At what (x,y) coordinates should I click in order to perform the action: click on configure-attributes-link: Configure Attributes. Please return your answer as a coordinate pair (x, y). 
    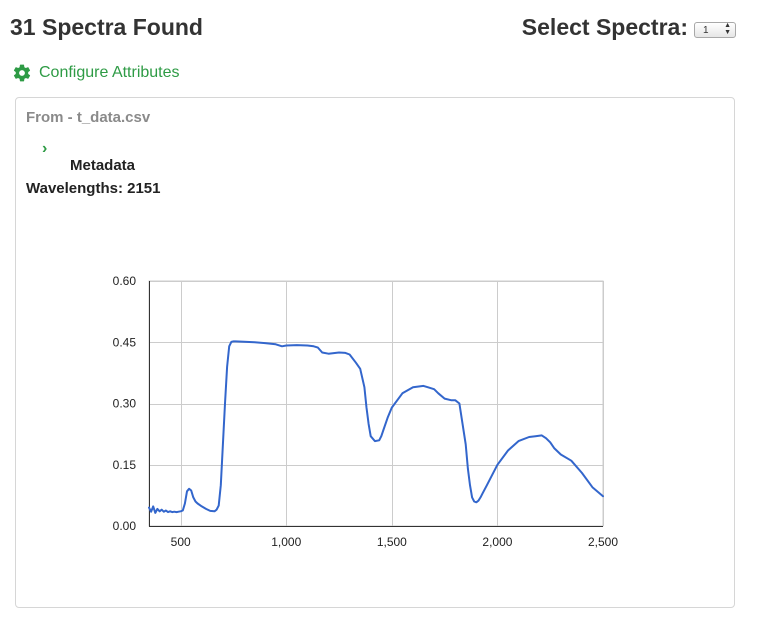
    Looking at the image, I should click on (96, 73).